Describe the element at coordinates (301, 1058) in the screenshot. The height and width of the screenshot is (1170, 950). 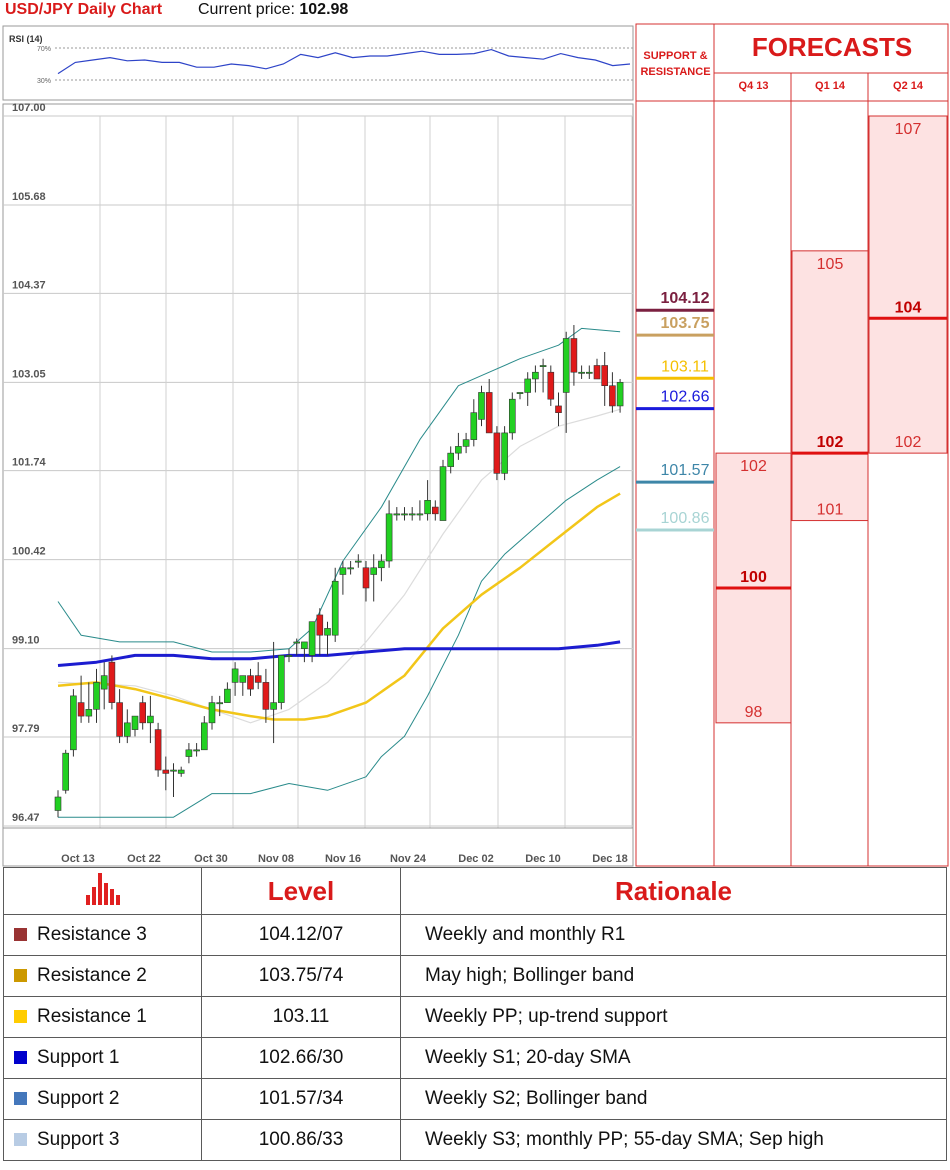
I see `row-level: 102.66/30` at that location.